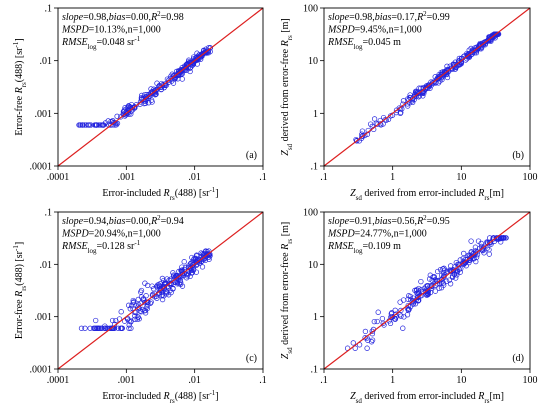 Image resolution: width=550 pixels, height=415 pixels. I want to click on stat-line: MSPD=24.77%,n=1,000, so click(377, 234).